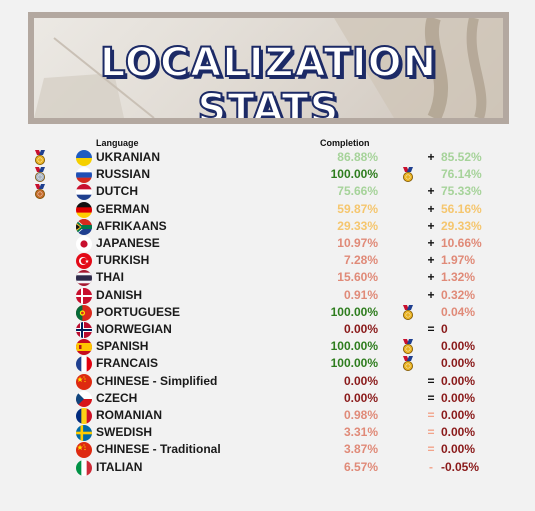  What do you see at coordinates (117, 143) in the screenshot?
I see `column-header-language: Language` at bounding box center [117, 143].